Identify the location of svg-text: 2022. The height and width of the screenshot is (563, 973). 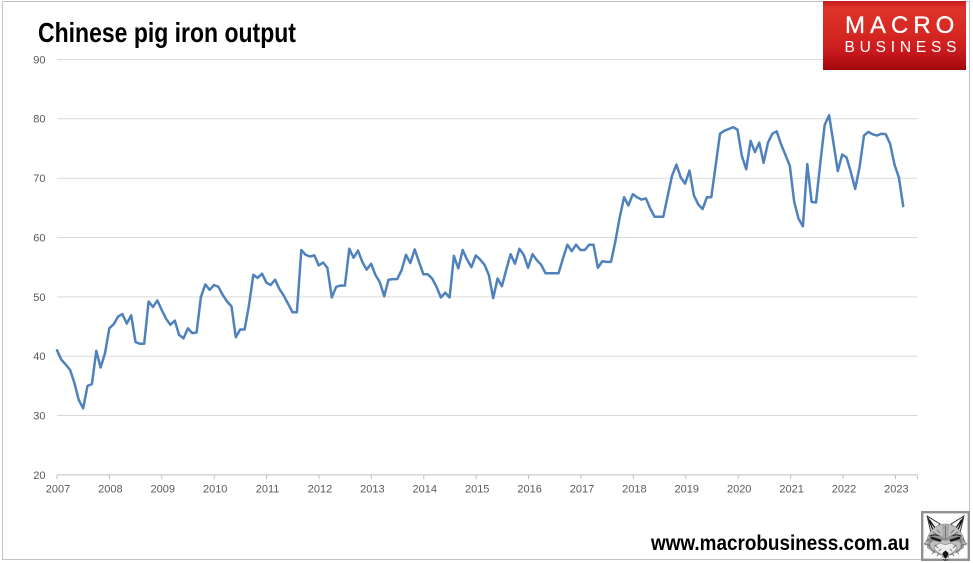
(844, 490).